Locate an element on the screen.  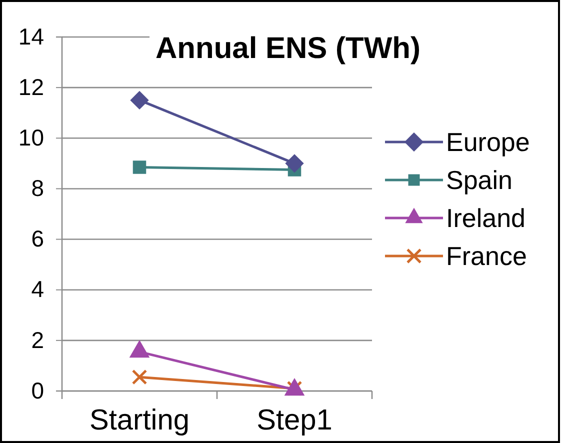
y-tick-label: 14 is located at coordinates (31, 36).